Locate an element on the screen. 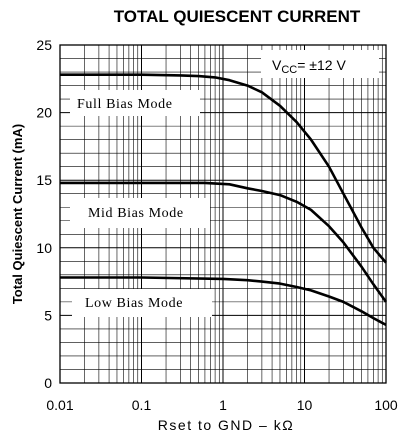  y-axis-label: Total Quiescent Current (mA) is located at coordinates (17, 214).